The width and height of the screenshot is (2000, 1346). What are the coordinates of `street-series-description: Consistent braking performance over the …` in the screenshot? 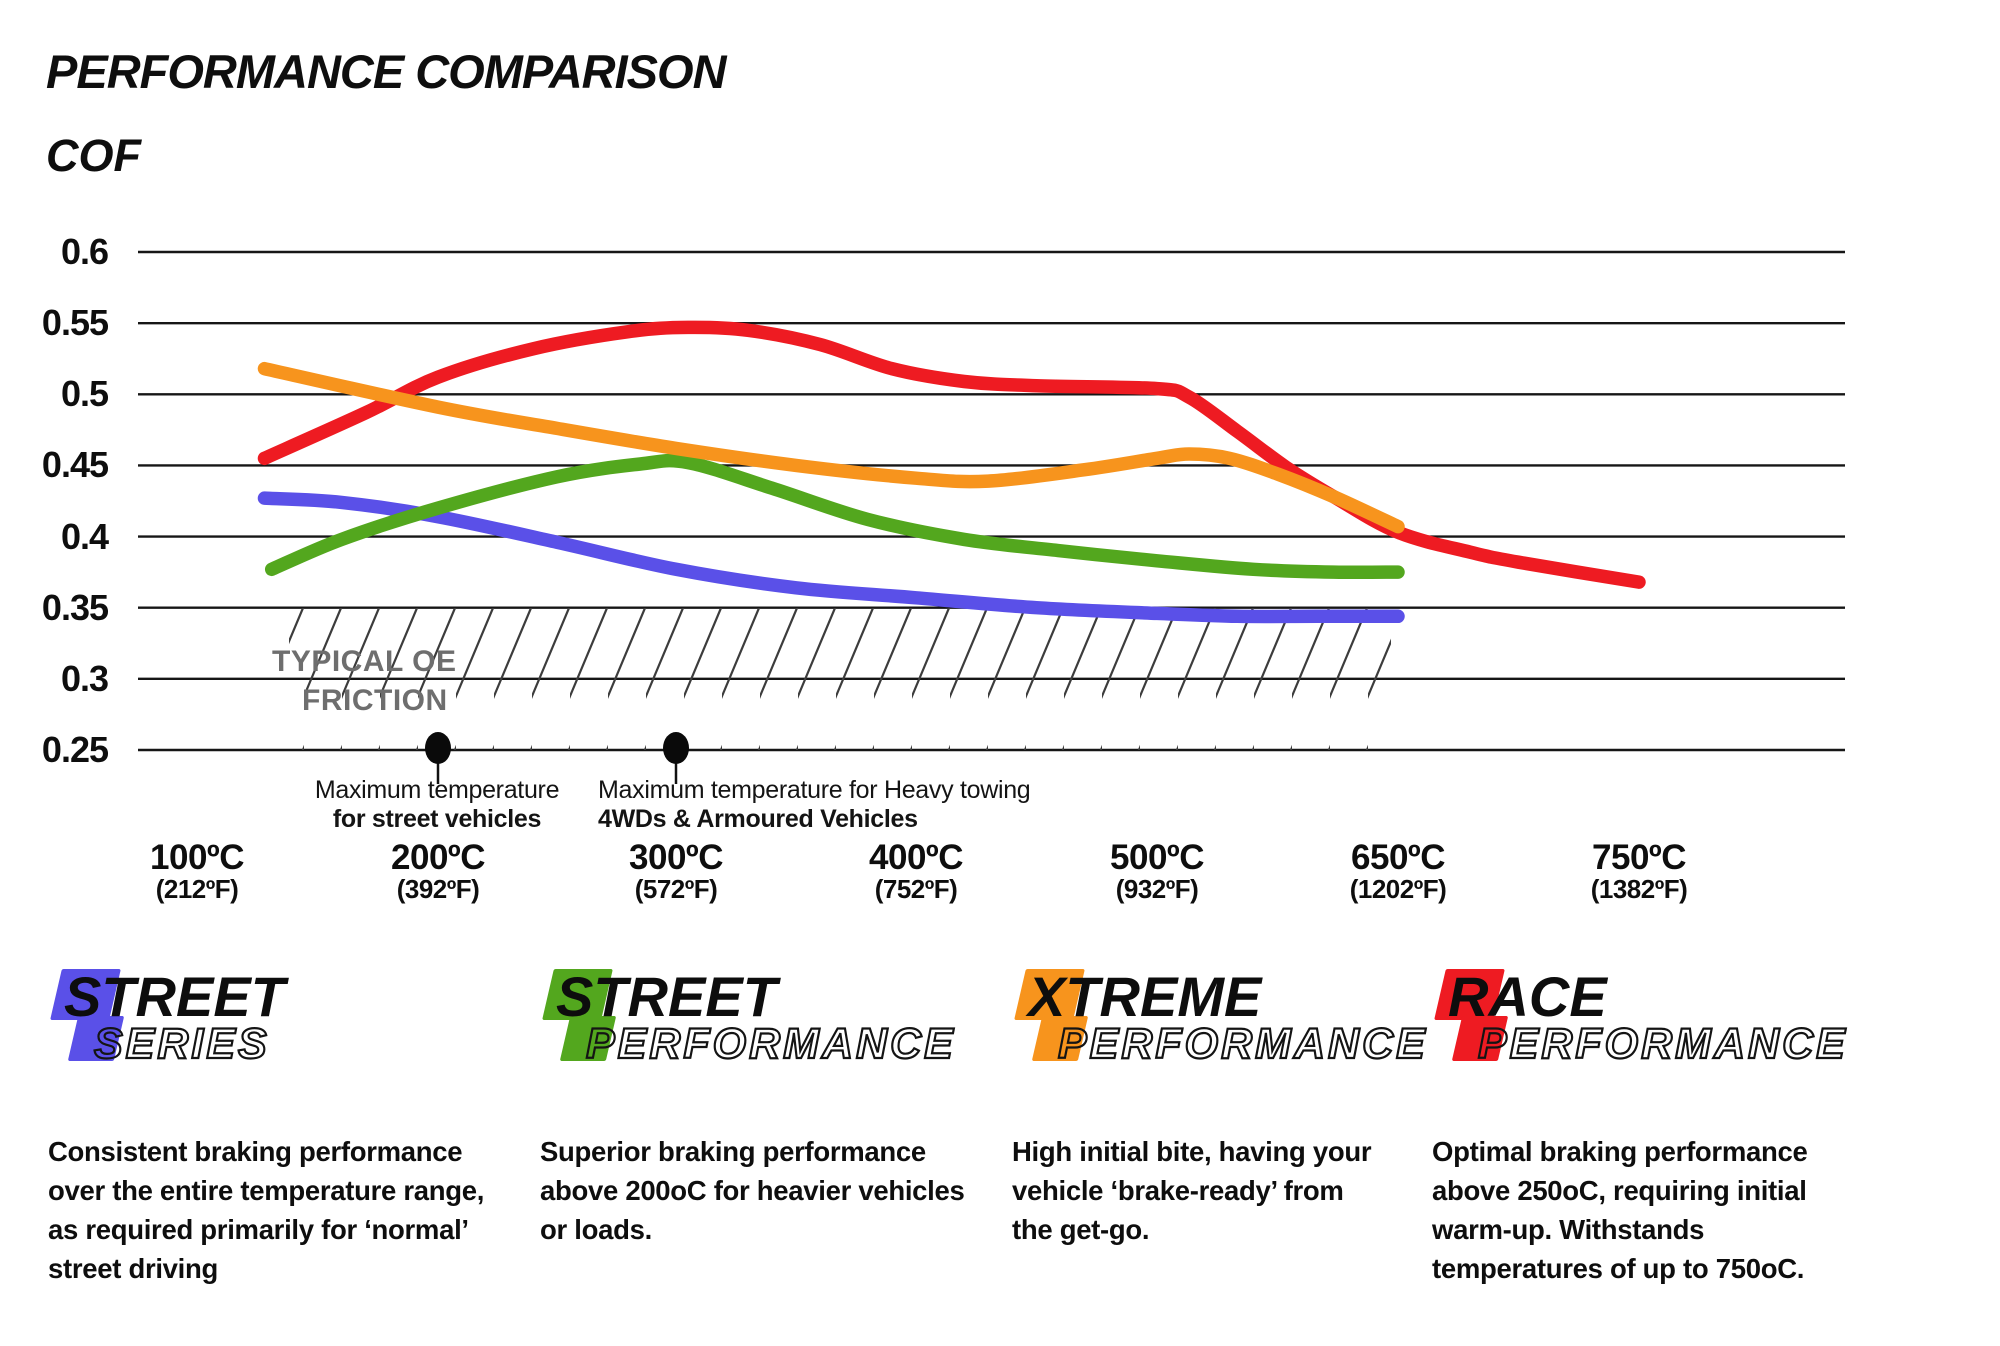 It's located at (266, 1210).